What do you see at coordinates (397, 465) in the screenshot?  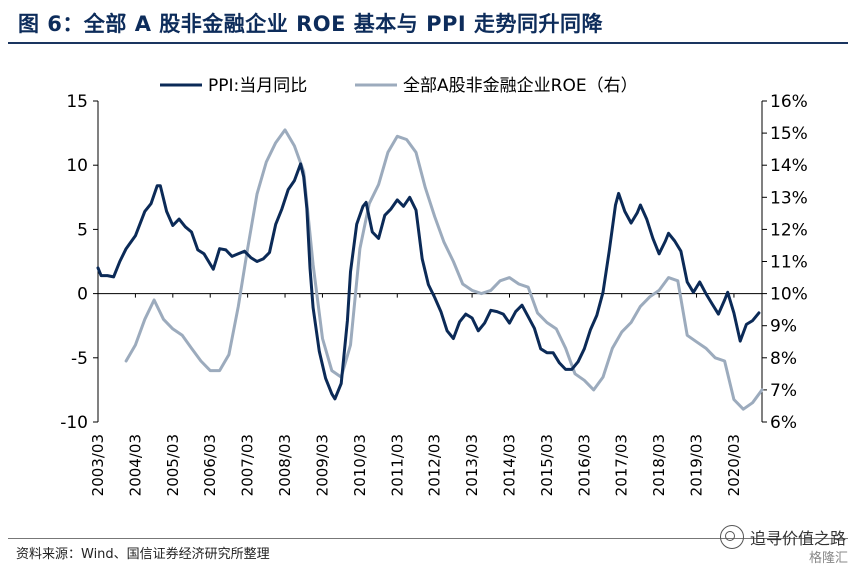 I see `x-tick-label: 2011/03` at bounding box center [397, 465].